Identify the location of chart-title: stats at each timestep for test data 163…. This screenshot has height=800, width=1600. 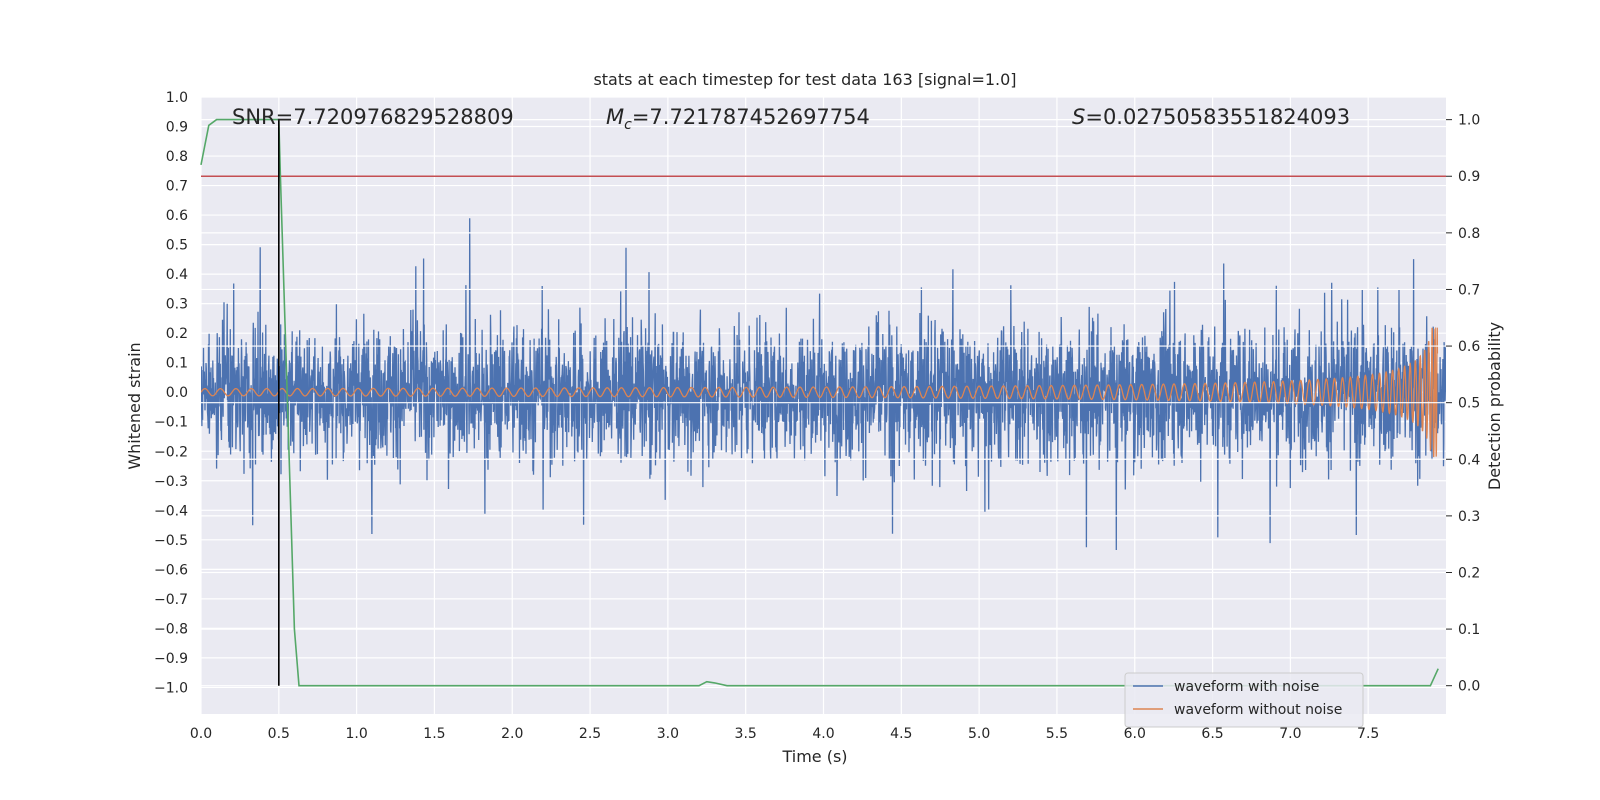
(804, 79).